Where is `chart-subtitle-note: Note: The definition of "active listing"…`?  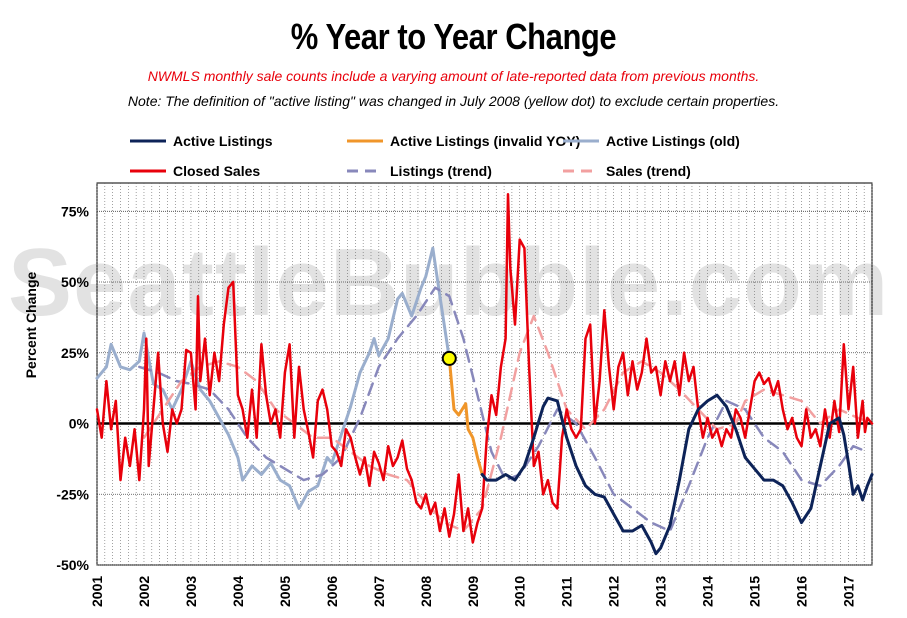
chart-subtitle-note: Note: The definition of "active listing"… is located at coordinates (453, 101).